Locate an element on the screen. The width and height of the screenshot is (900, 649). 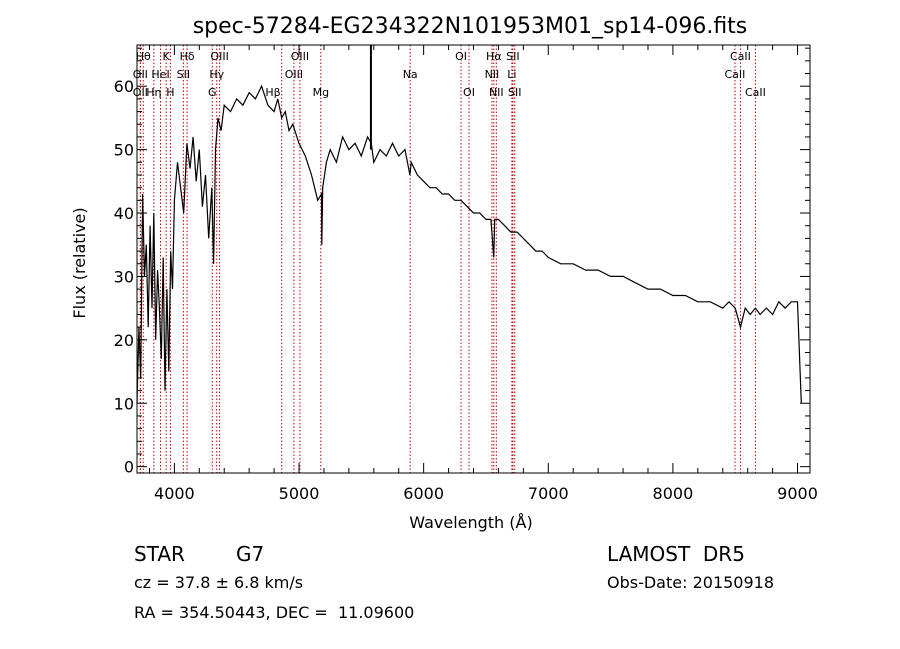
line-label: Na is located at coordinates (410, 74).